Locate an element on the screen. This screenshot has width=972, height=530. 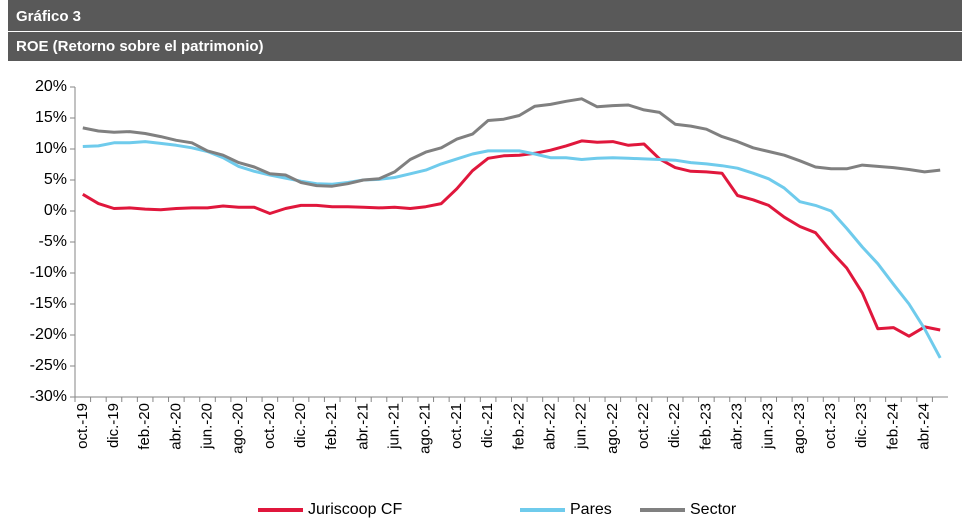
y-tick-label: 10% is located at coordinates (51, 148).